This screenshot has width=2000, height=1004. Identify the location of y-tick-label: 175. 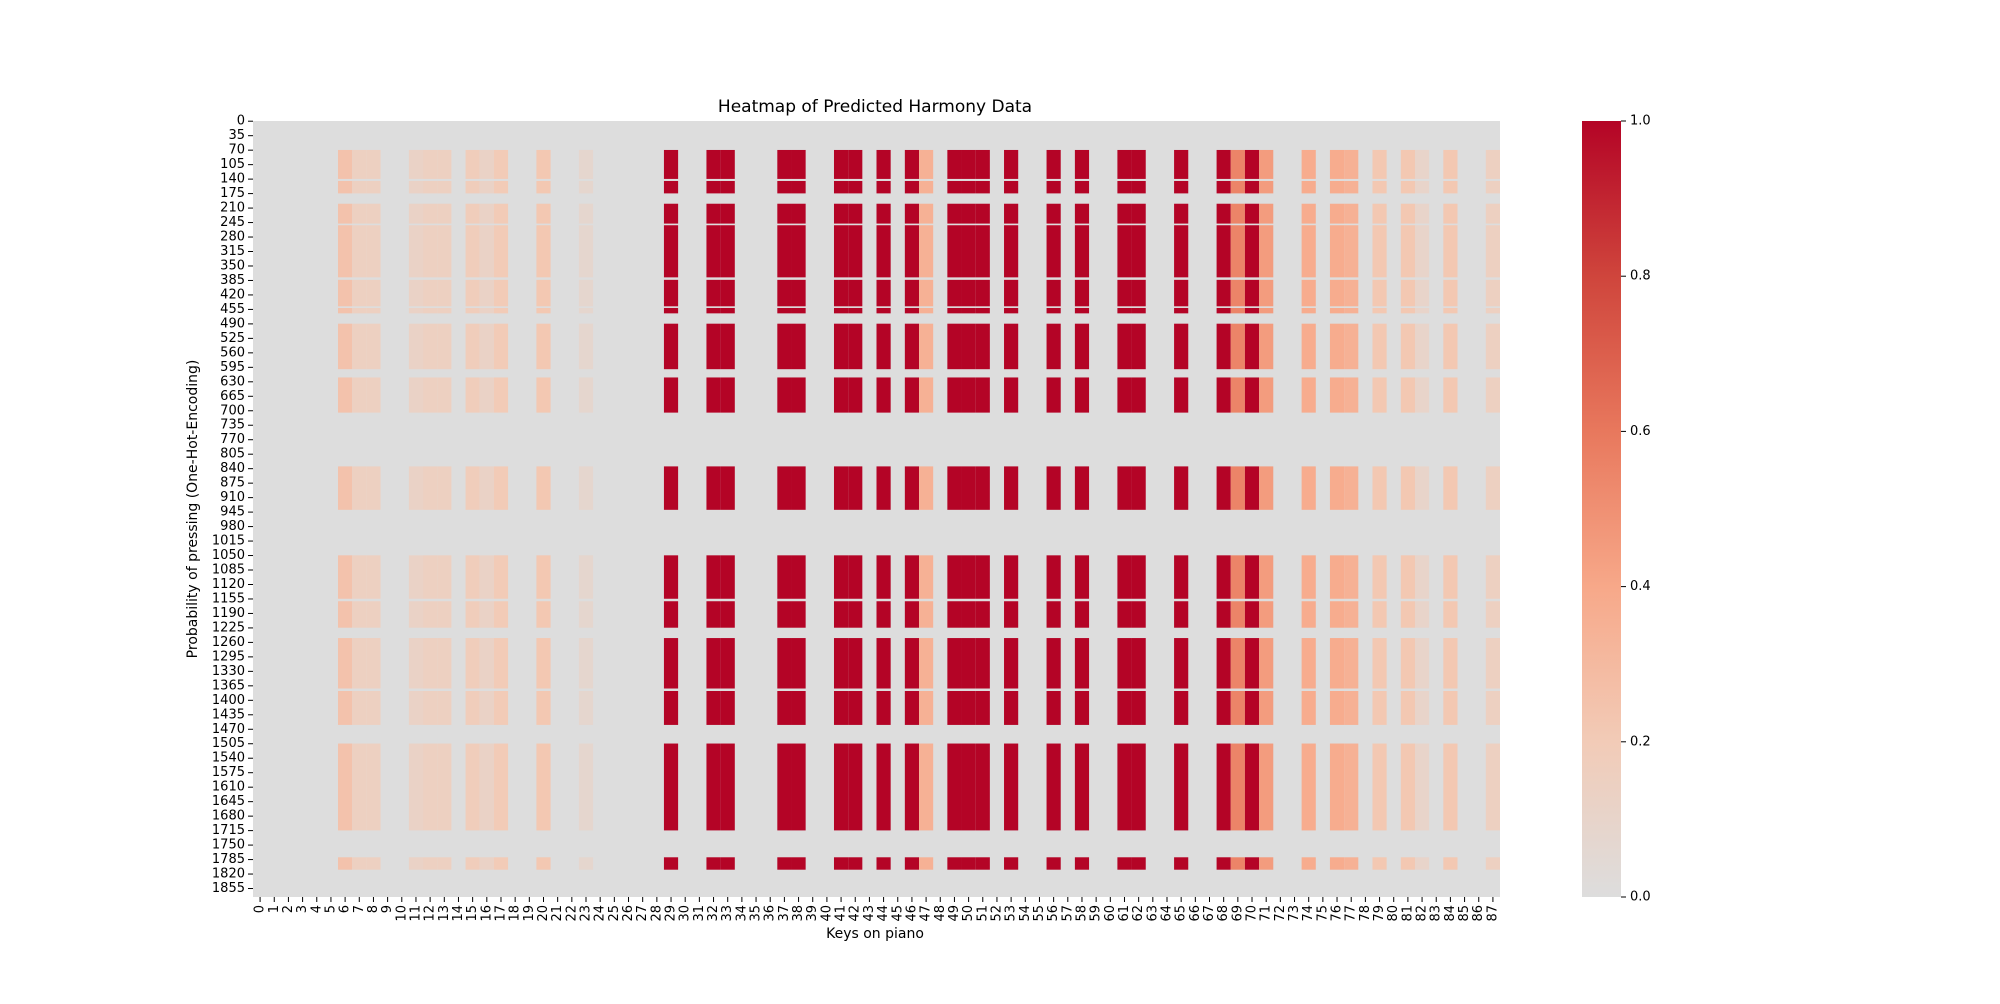
(232, 193).